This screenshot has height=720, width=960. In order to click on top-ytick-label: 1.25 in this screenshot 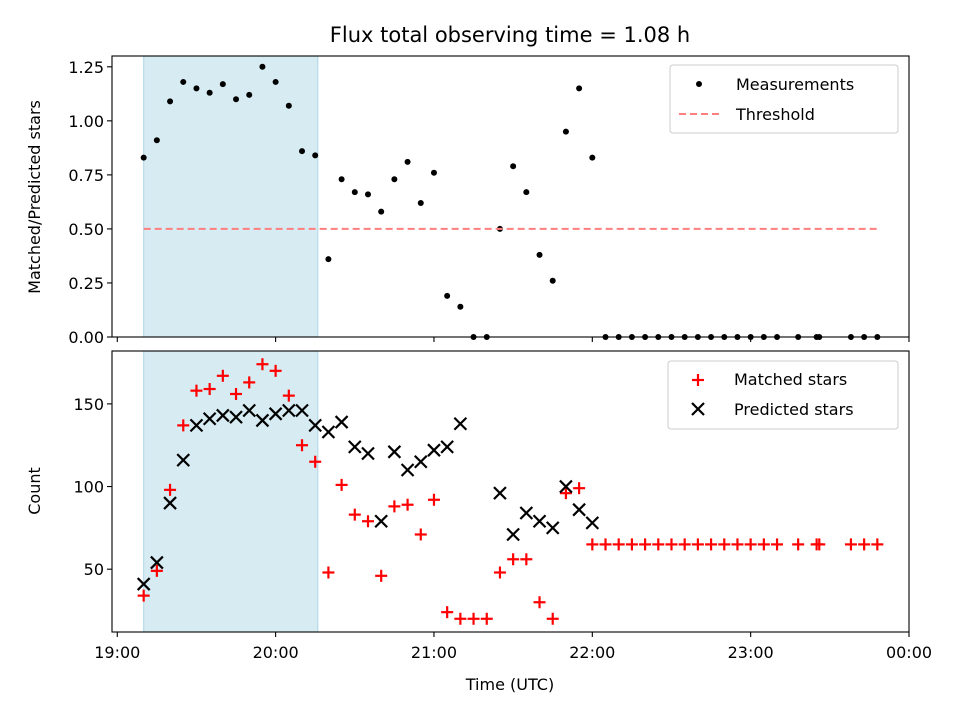, I will do `click(86, 67)`.